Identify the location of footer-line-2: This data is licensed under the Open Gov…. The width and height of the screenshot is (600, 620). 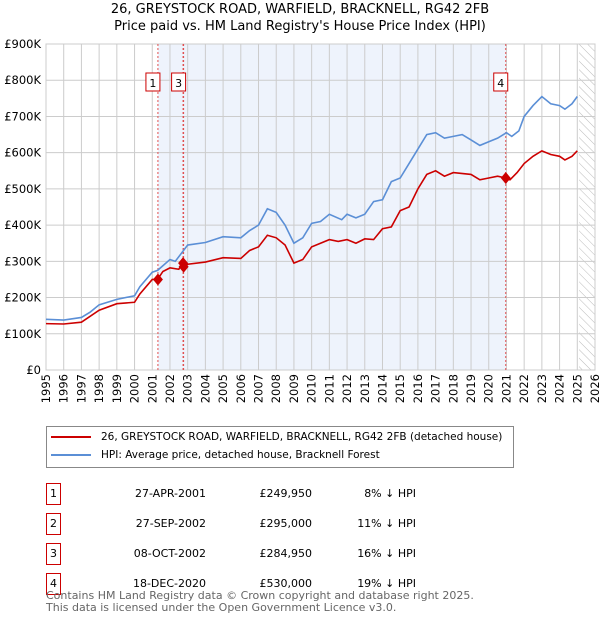
(221, 607).